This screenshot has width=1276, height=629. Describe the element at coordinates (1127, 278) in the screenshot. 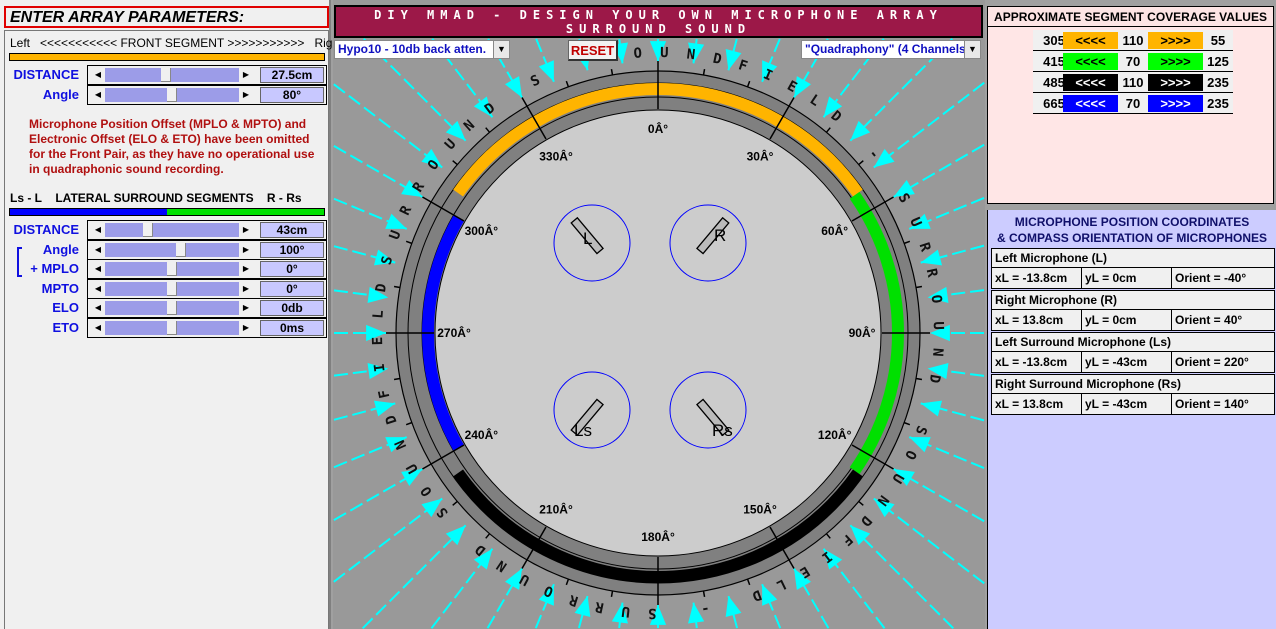

I see `mic-y: yL = 0cm` at that location.